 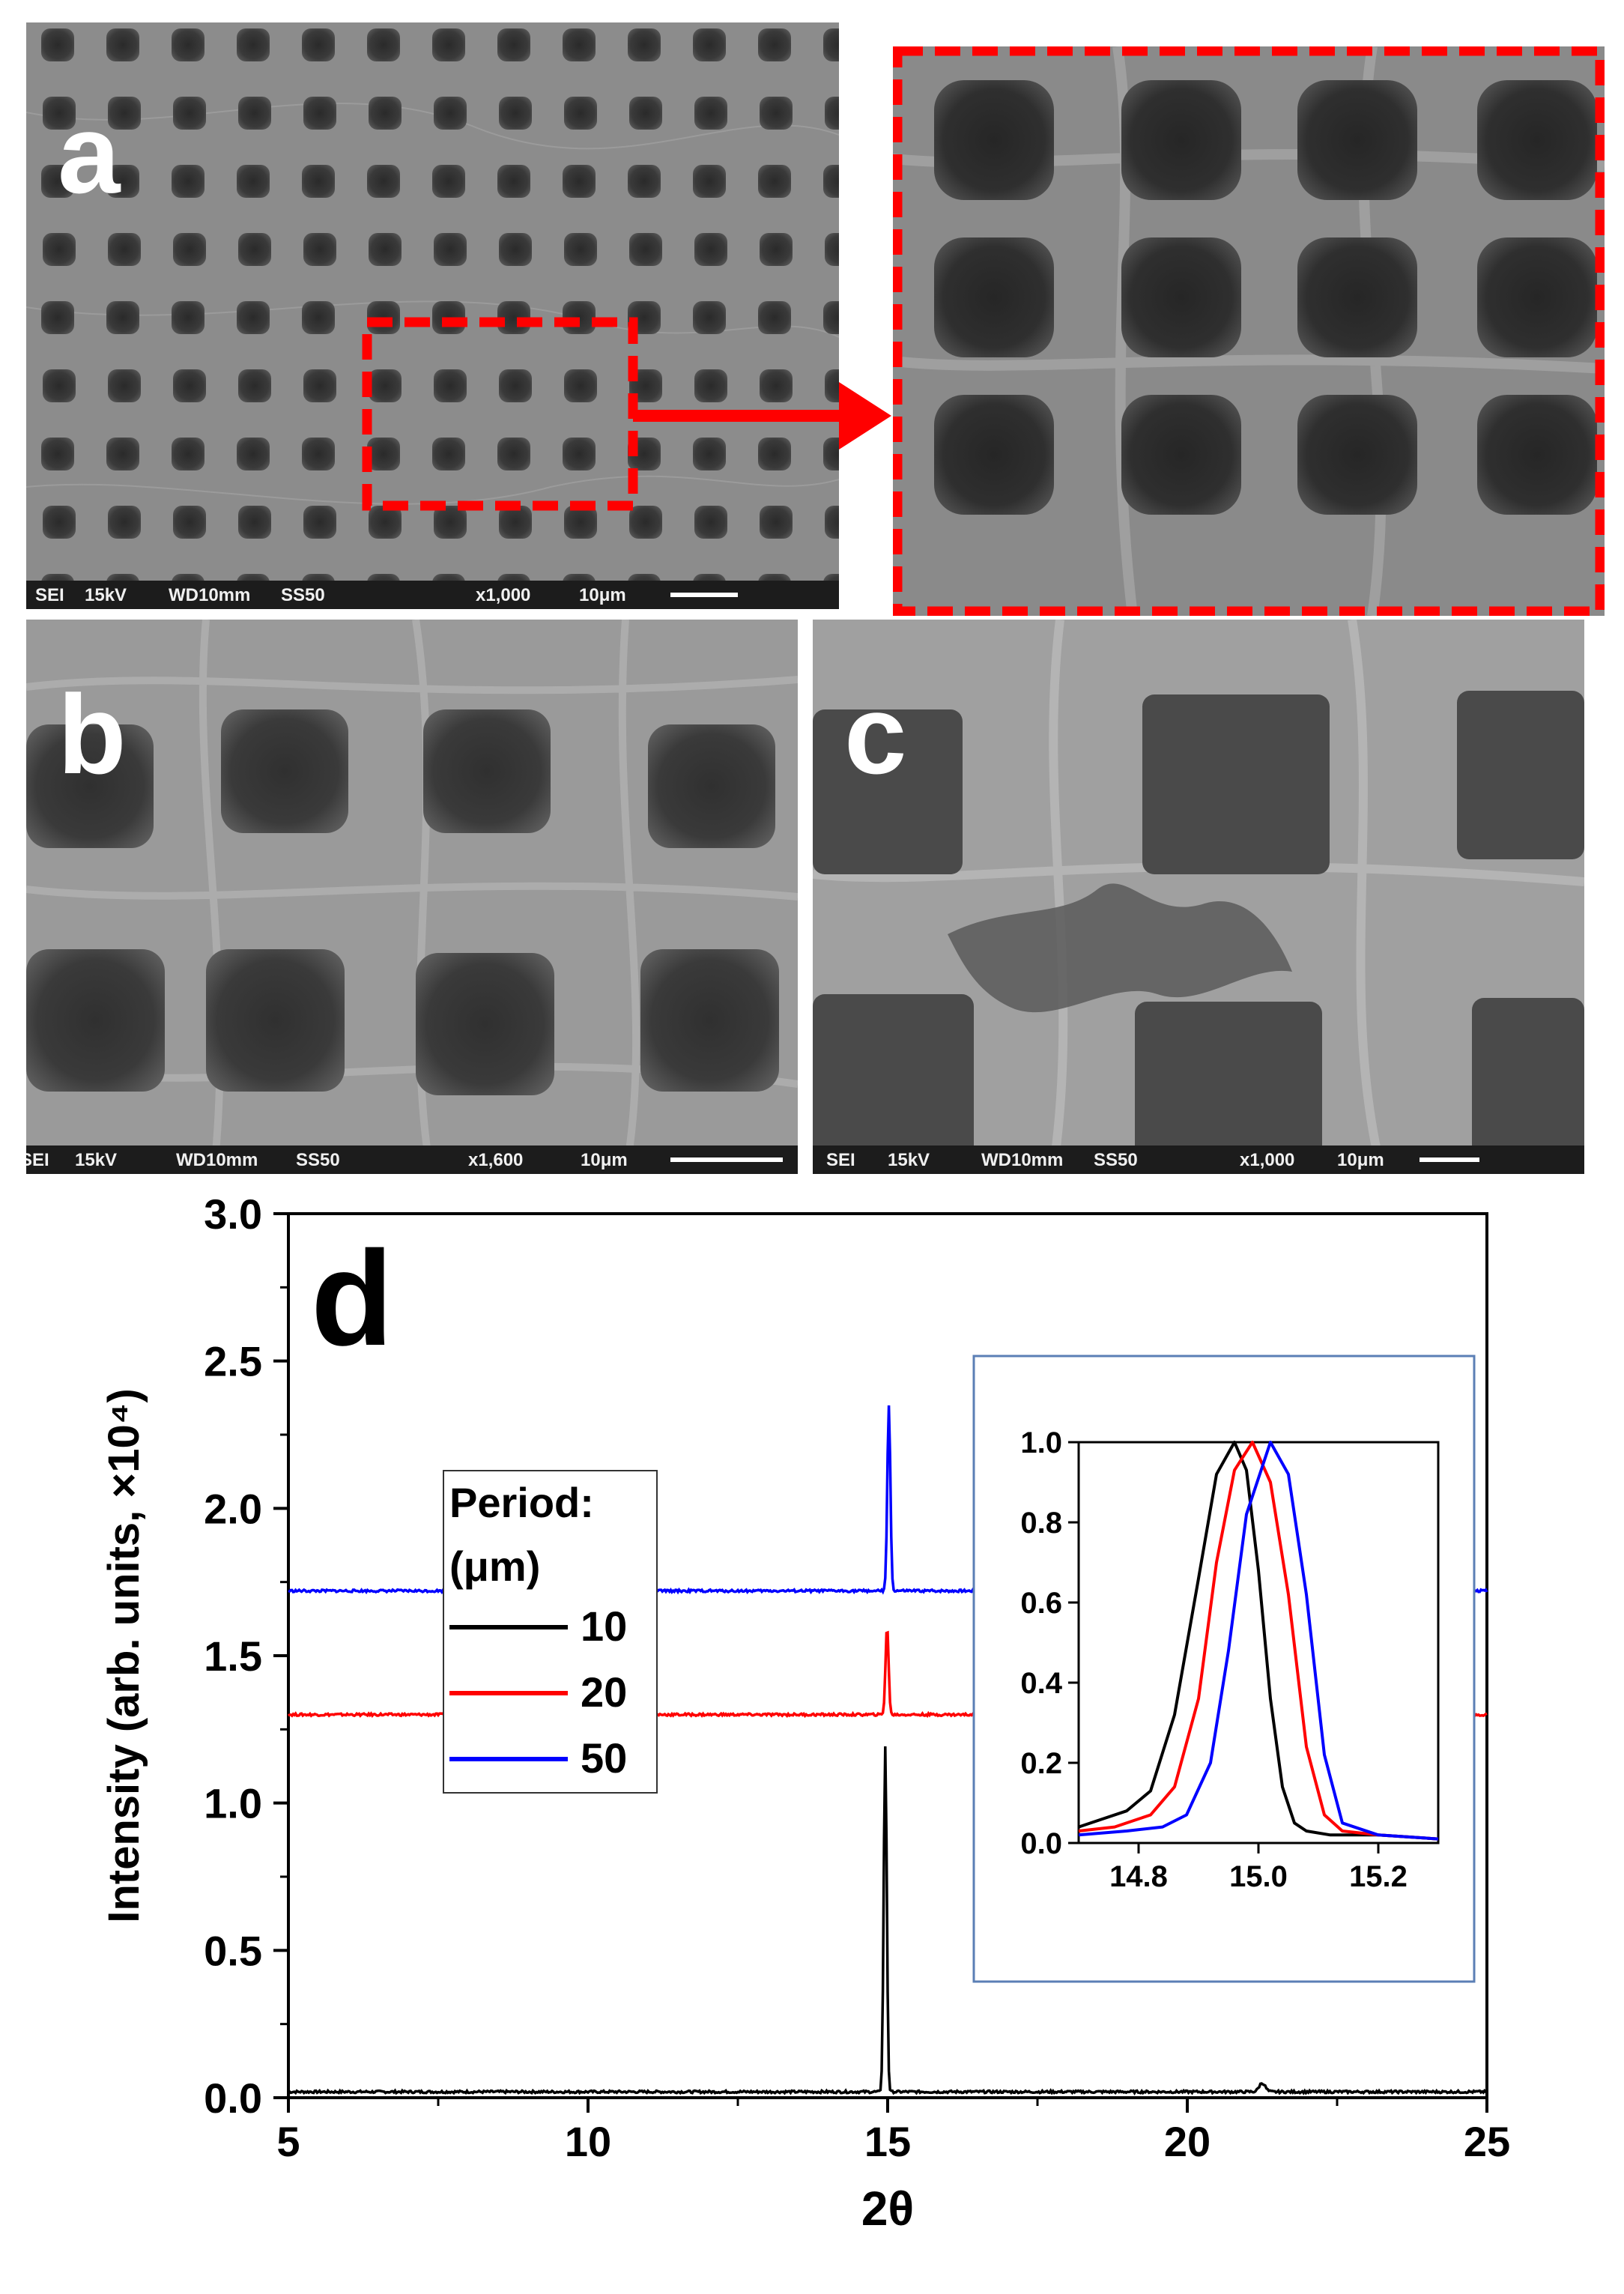 What do you see at coordinates (494, 1566) in the screenshot?
I see `legend-unit: (μm)` at bounding box center [494, 1566].